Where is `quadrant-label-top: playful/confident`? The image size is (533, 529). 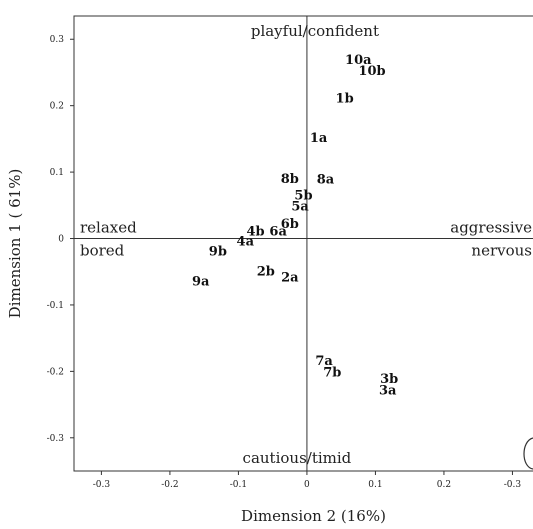
quadrant-label-top: playful/confident is located at coordinates (315, 31).